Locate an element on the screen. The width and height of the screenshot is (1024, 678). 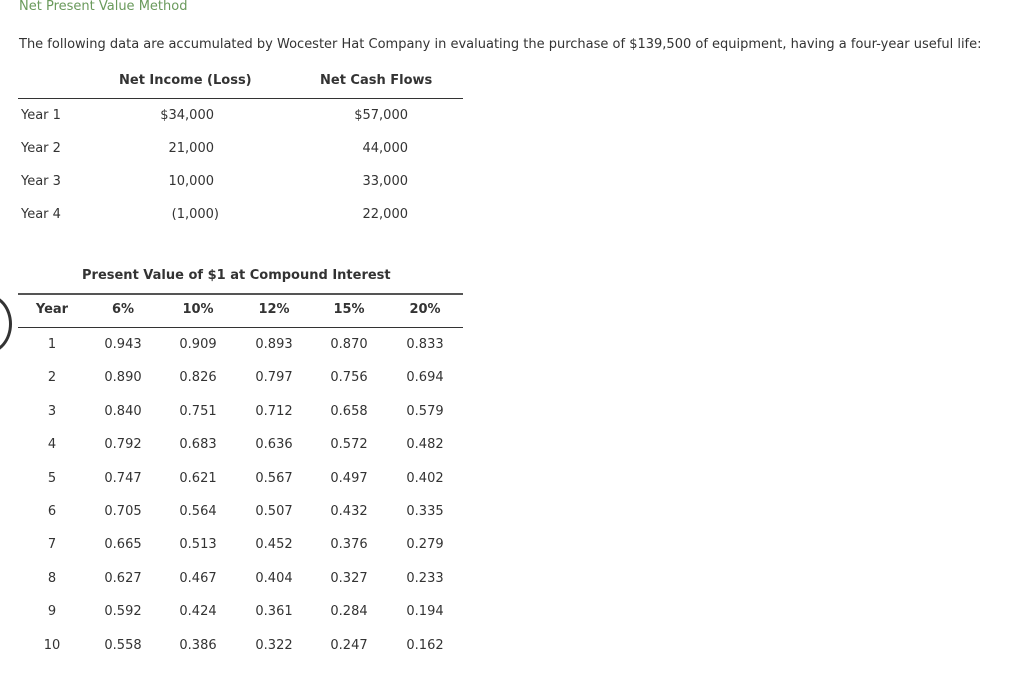
net-cash-flow-value: 22,000 is located at coordinates (385, 214).